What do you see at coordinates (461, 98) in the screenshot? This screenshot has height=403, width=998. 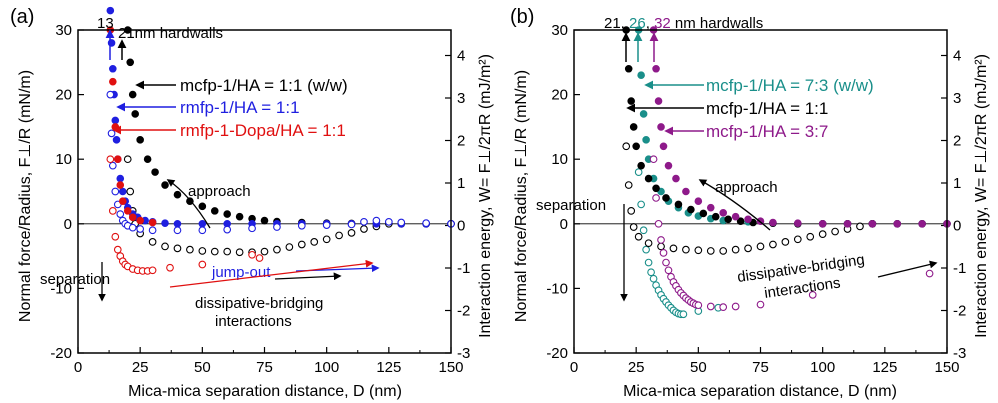 I see `panel-a-y2tick-label: 3` at bounding box center [461, 98].